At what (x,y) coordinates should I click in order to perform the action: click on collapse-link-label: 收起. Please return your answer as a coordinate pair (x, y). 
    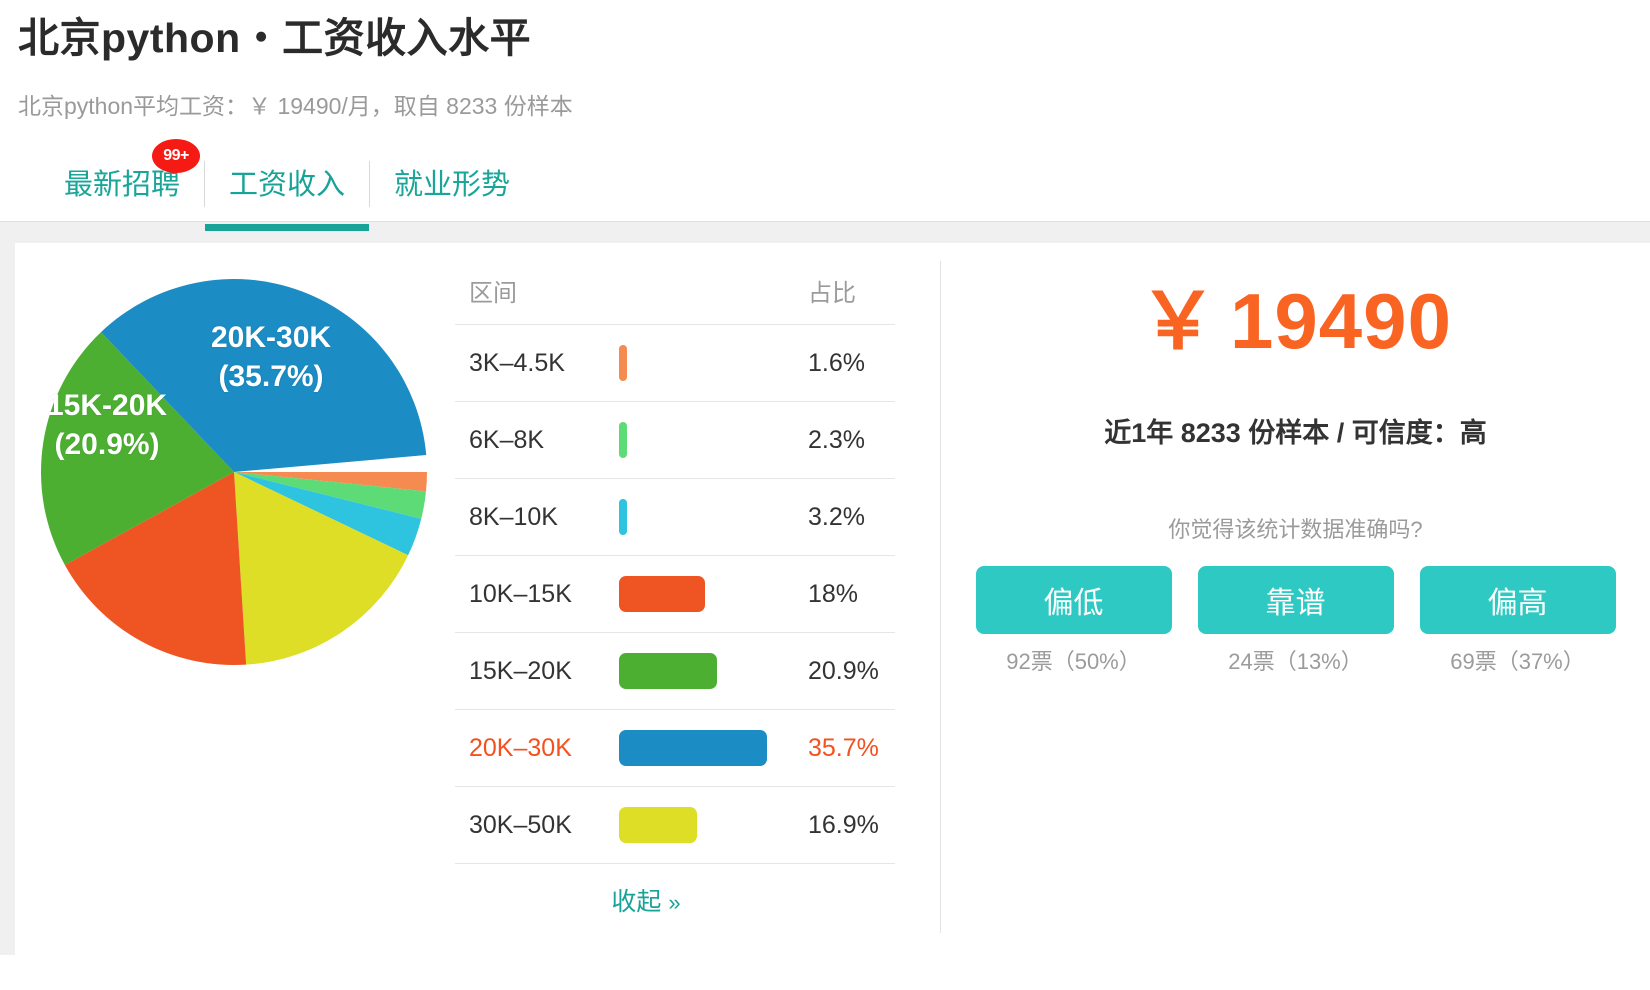
    Looking at the image, I should click on (636, 902).